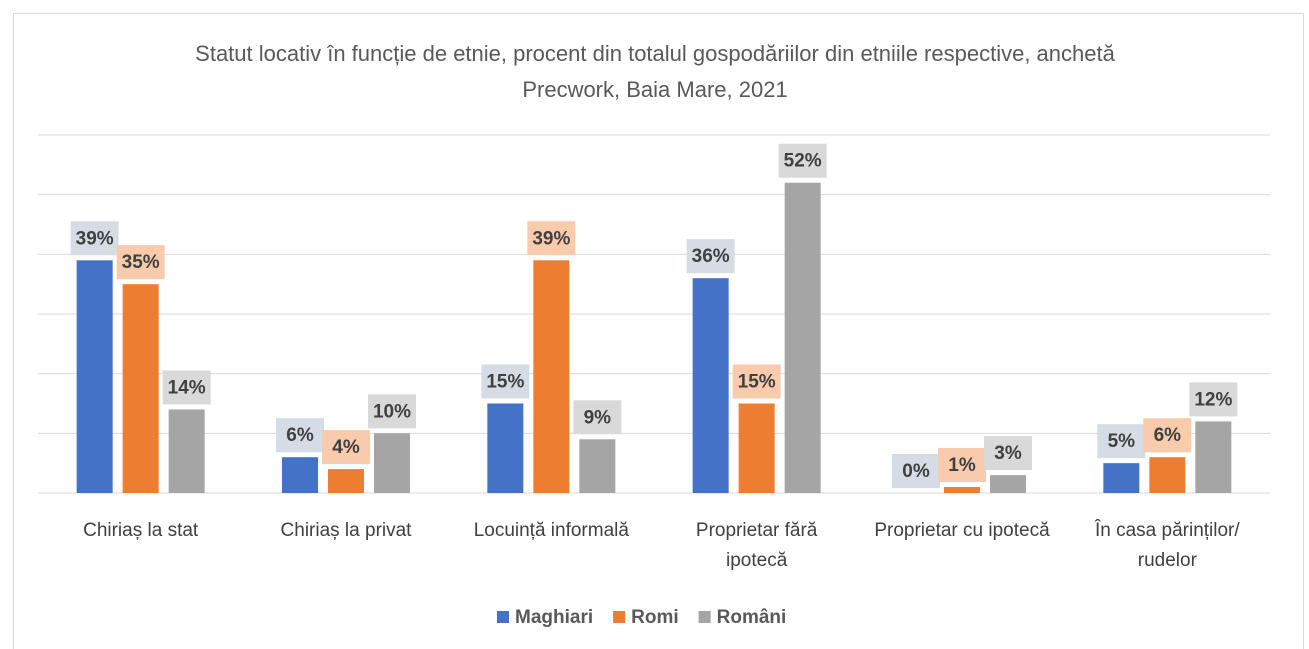 This screenshot has width=1309, height=649. I want to click on legend-label: Români, so click(752, 617).